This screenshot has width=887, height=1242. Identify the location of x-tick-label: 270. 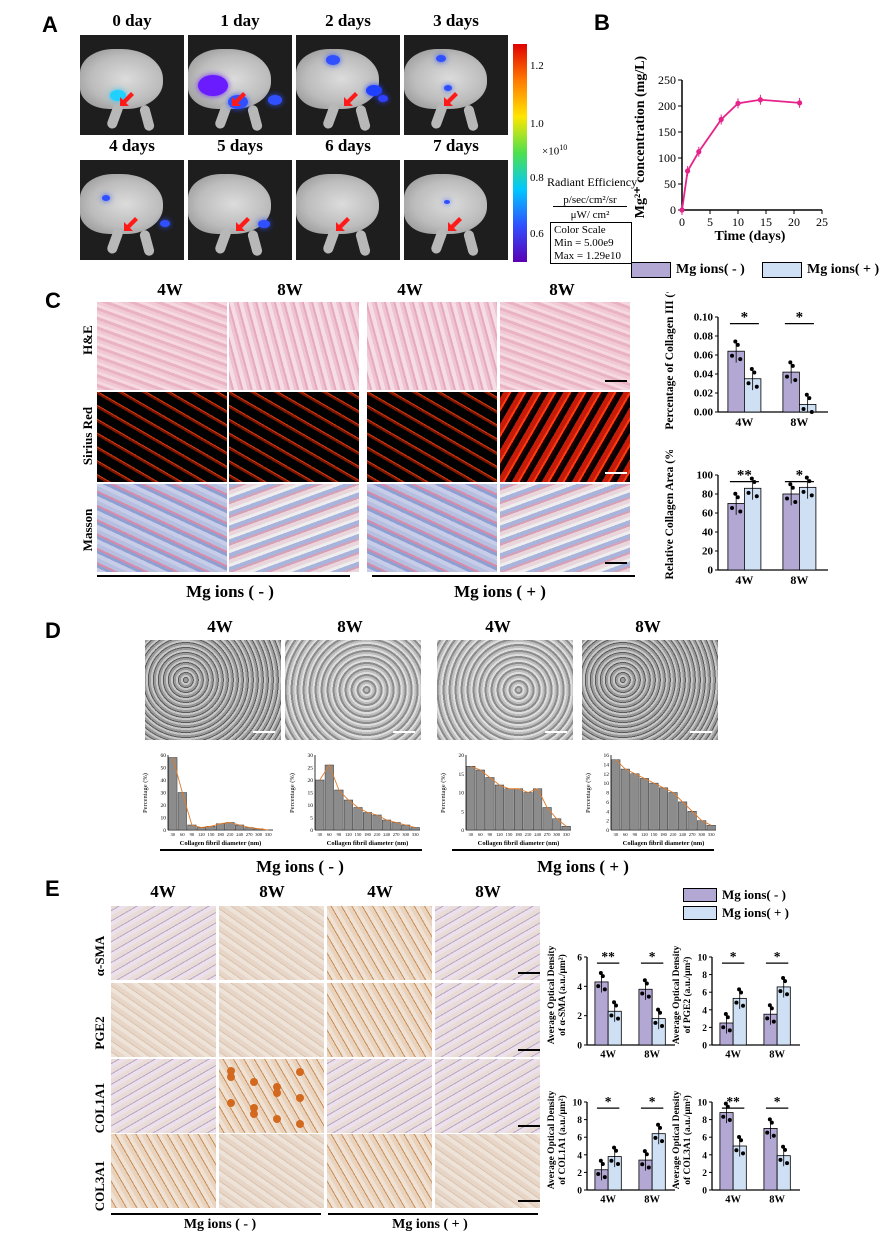
(693, 834).